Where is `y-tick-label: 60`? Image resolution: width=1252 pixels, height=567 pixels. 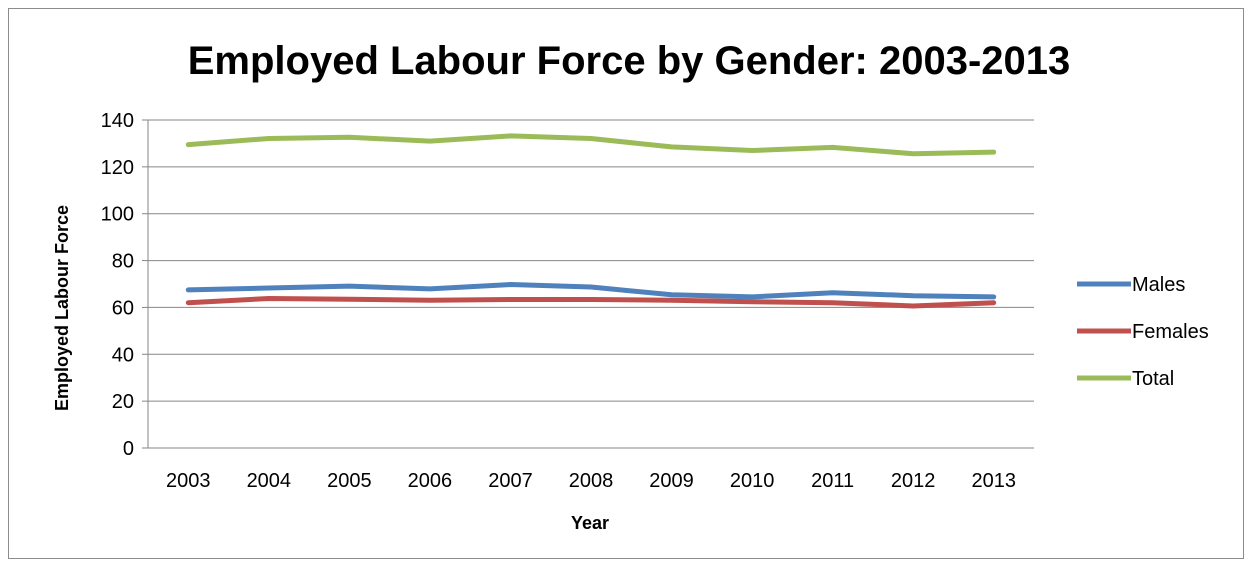
y-tick-label: 60 is located at coordinates (123, 308).